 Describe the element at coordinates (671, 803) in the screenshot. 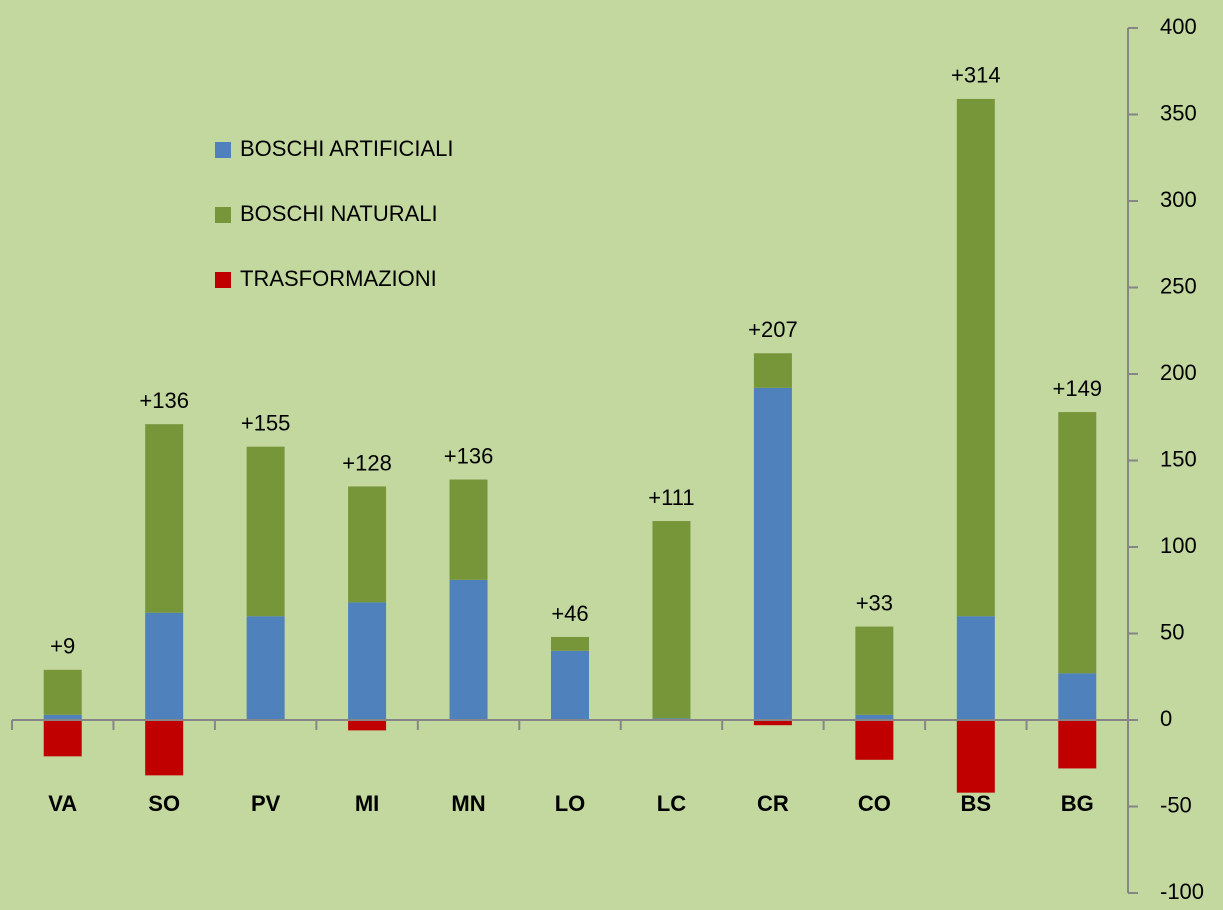

I see `x-tick-label: LC` at that location.